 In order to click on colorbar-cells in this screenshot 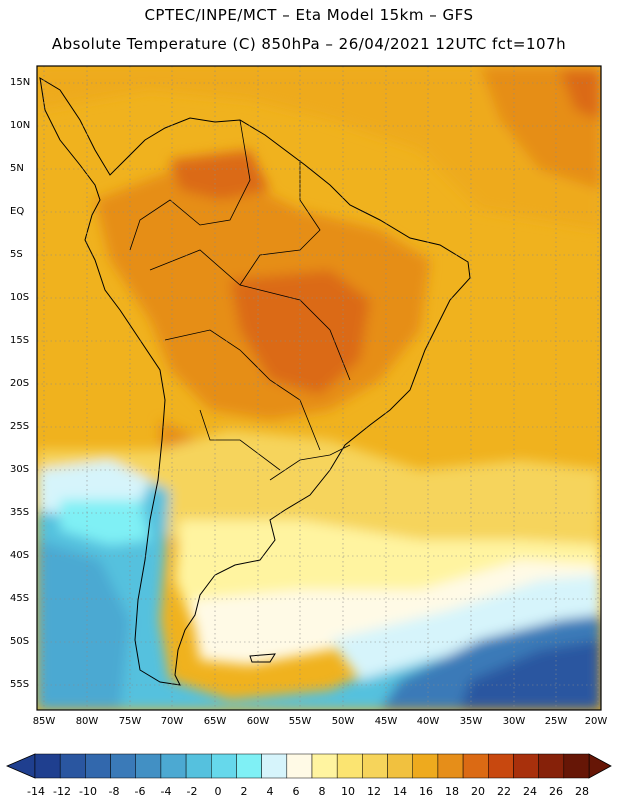, I will do `click(312, 766)`.